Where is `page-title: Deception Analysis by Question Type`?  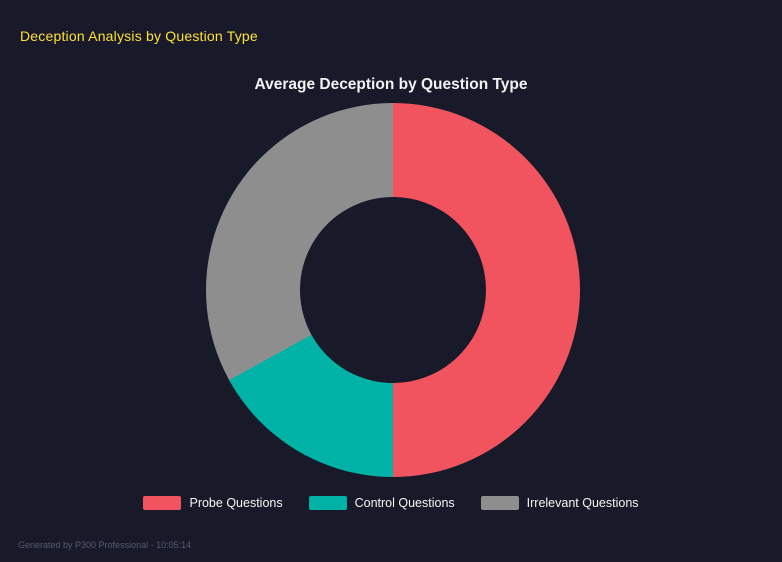 page-title: Deception Analysis by Question Type is located at coordinates (139, 36).